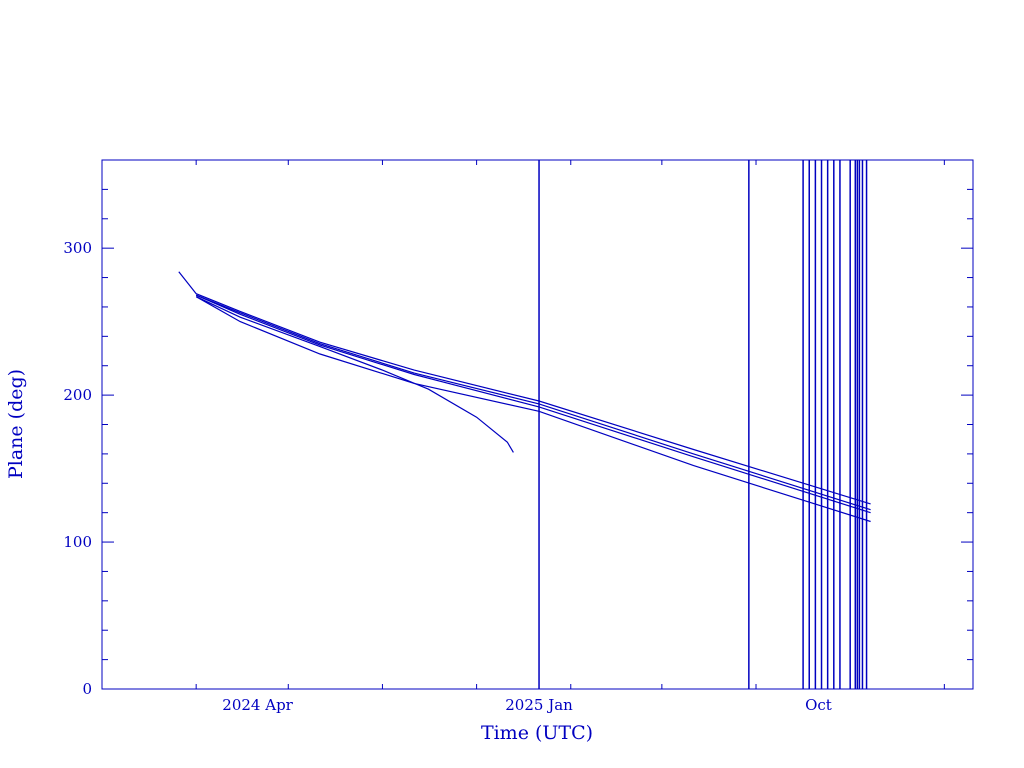  What do you see at coordinates (539, 705) in the screenshot?
I see `x-tick-label: 2025 Jan` at bounding box center [539, 705].